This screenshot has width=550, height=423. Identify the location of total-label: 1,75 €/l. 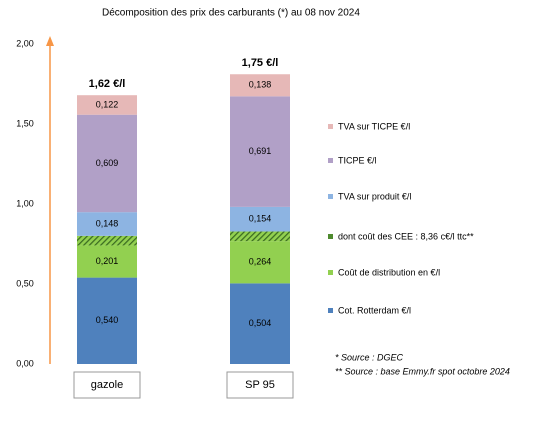
(260, 63).